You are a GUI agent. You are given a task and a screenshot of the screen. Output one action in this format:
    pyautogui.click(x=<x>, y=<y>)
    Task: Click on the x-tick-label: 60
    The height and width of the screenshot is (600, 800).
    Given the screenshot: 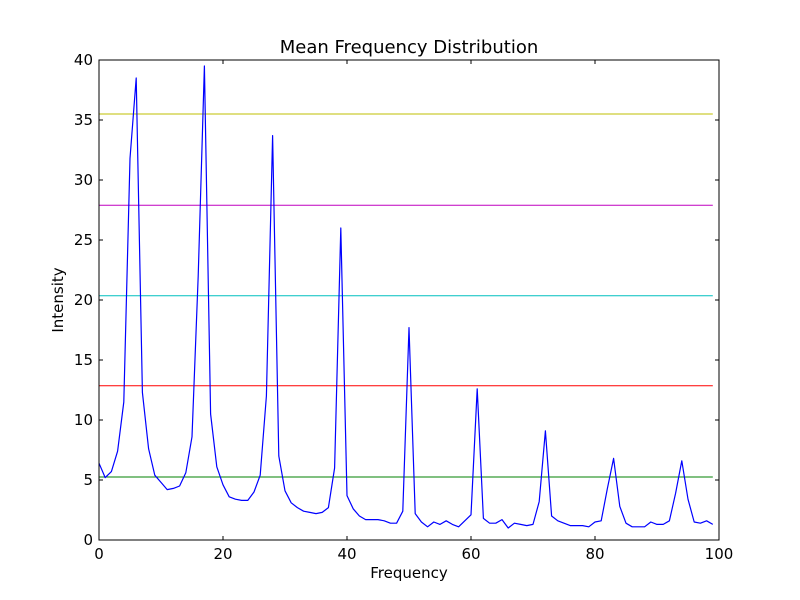 What is the action you would take?
    pyautogui.click(x=470, y=554)
    